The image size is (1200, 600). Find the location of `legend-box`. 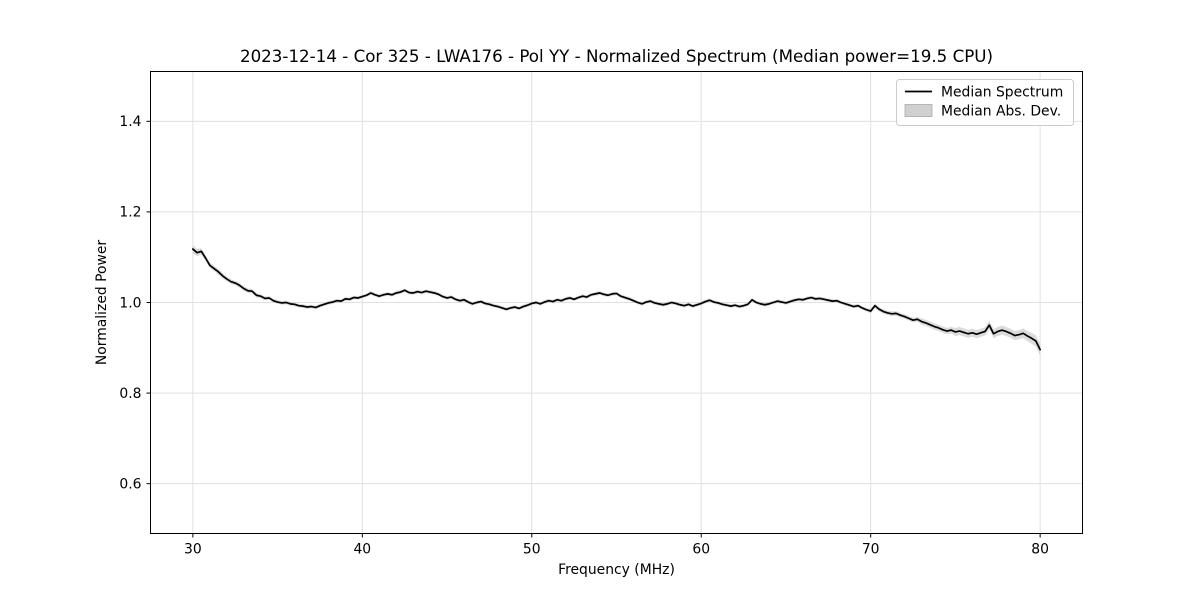

legend-box is located at coordinates (985, 102).